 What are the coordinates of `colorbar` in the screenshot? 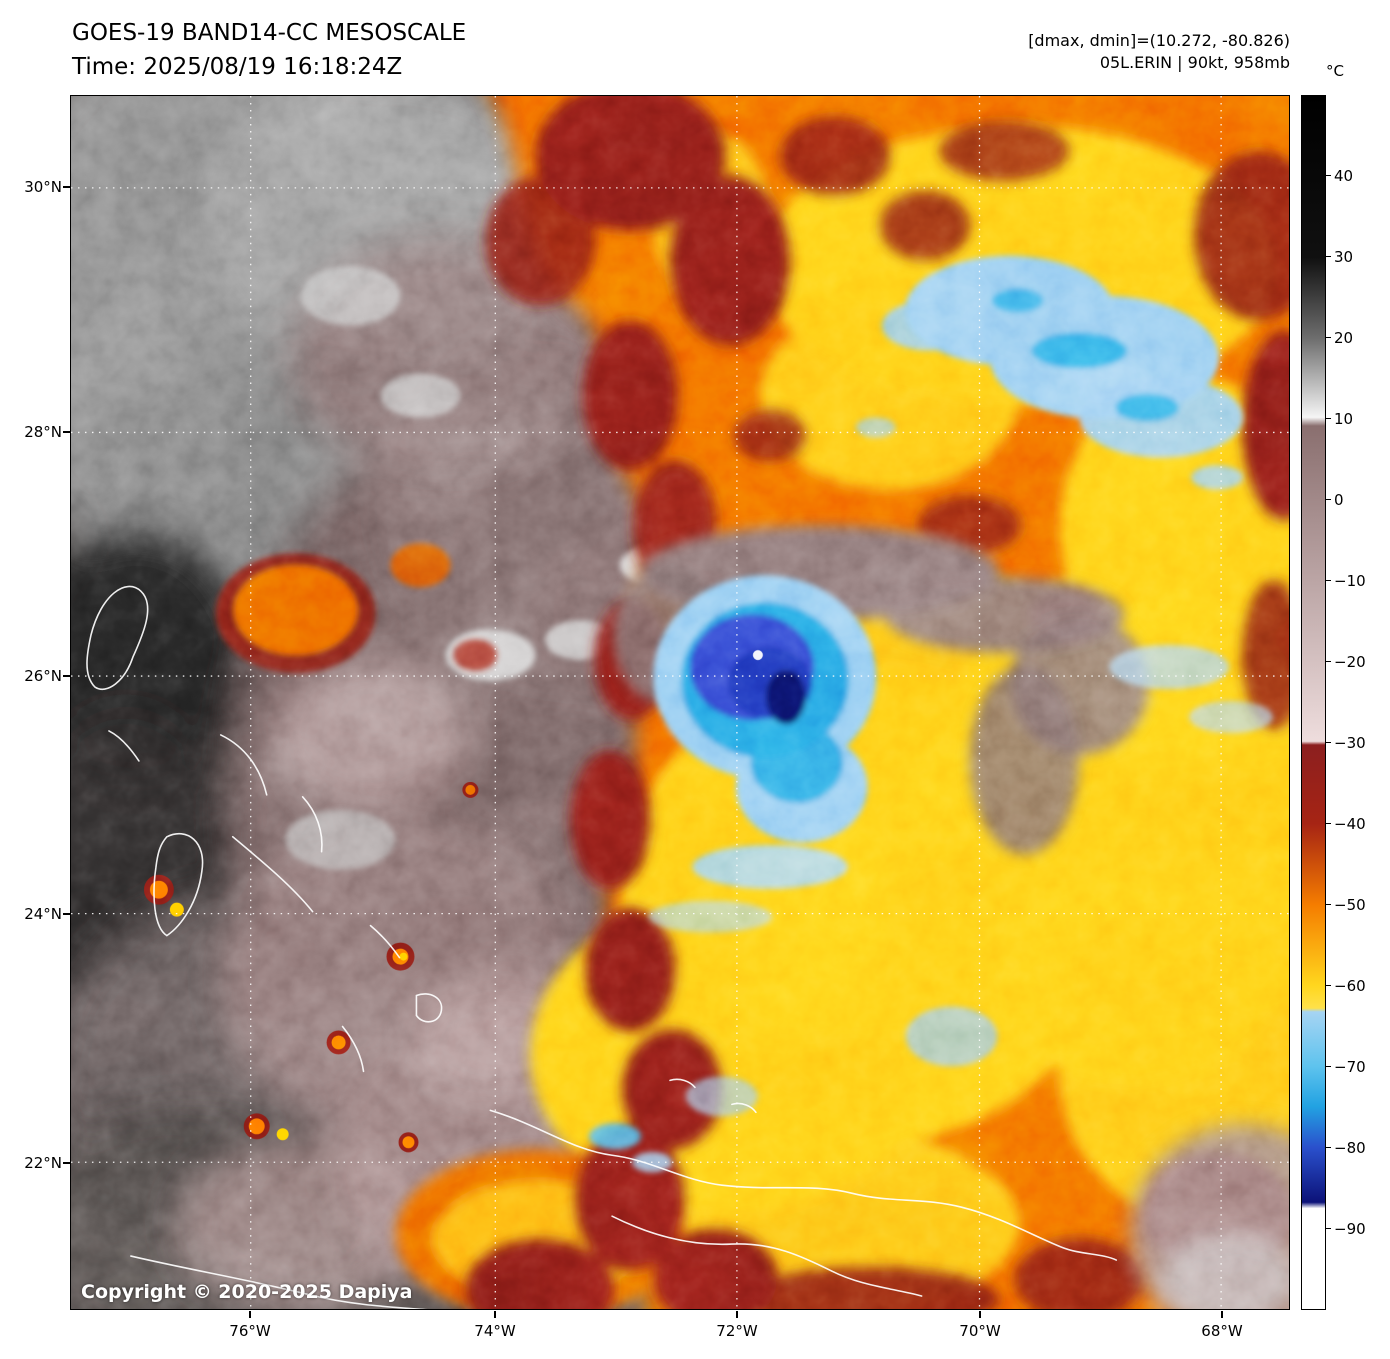 It's located at (1313, 702).